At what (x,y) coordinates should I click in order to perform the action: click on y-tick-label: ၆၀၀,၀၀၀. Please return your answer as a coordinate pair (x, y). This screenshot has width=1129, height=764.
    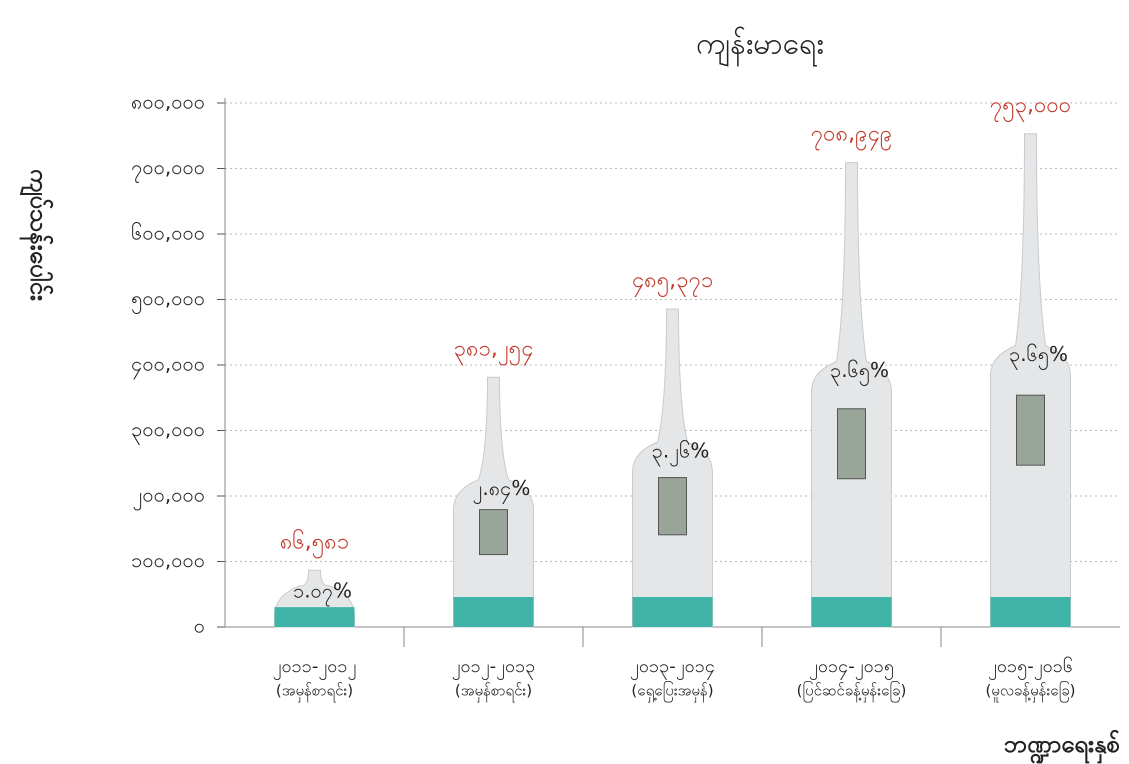
    Looking at the image, I should click on (168, 233).